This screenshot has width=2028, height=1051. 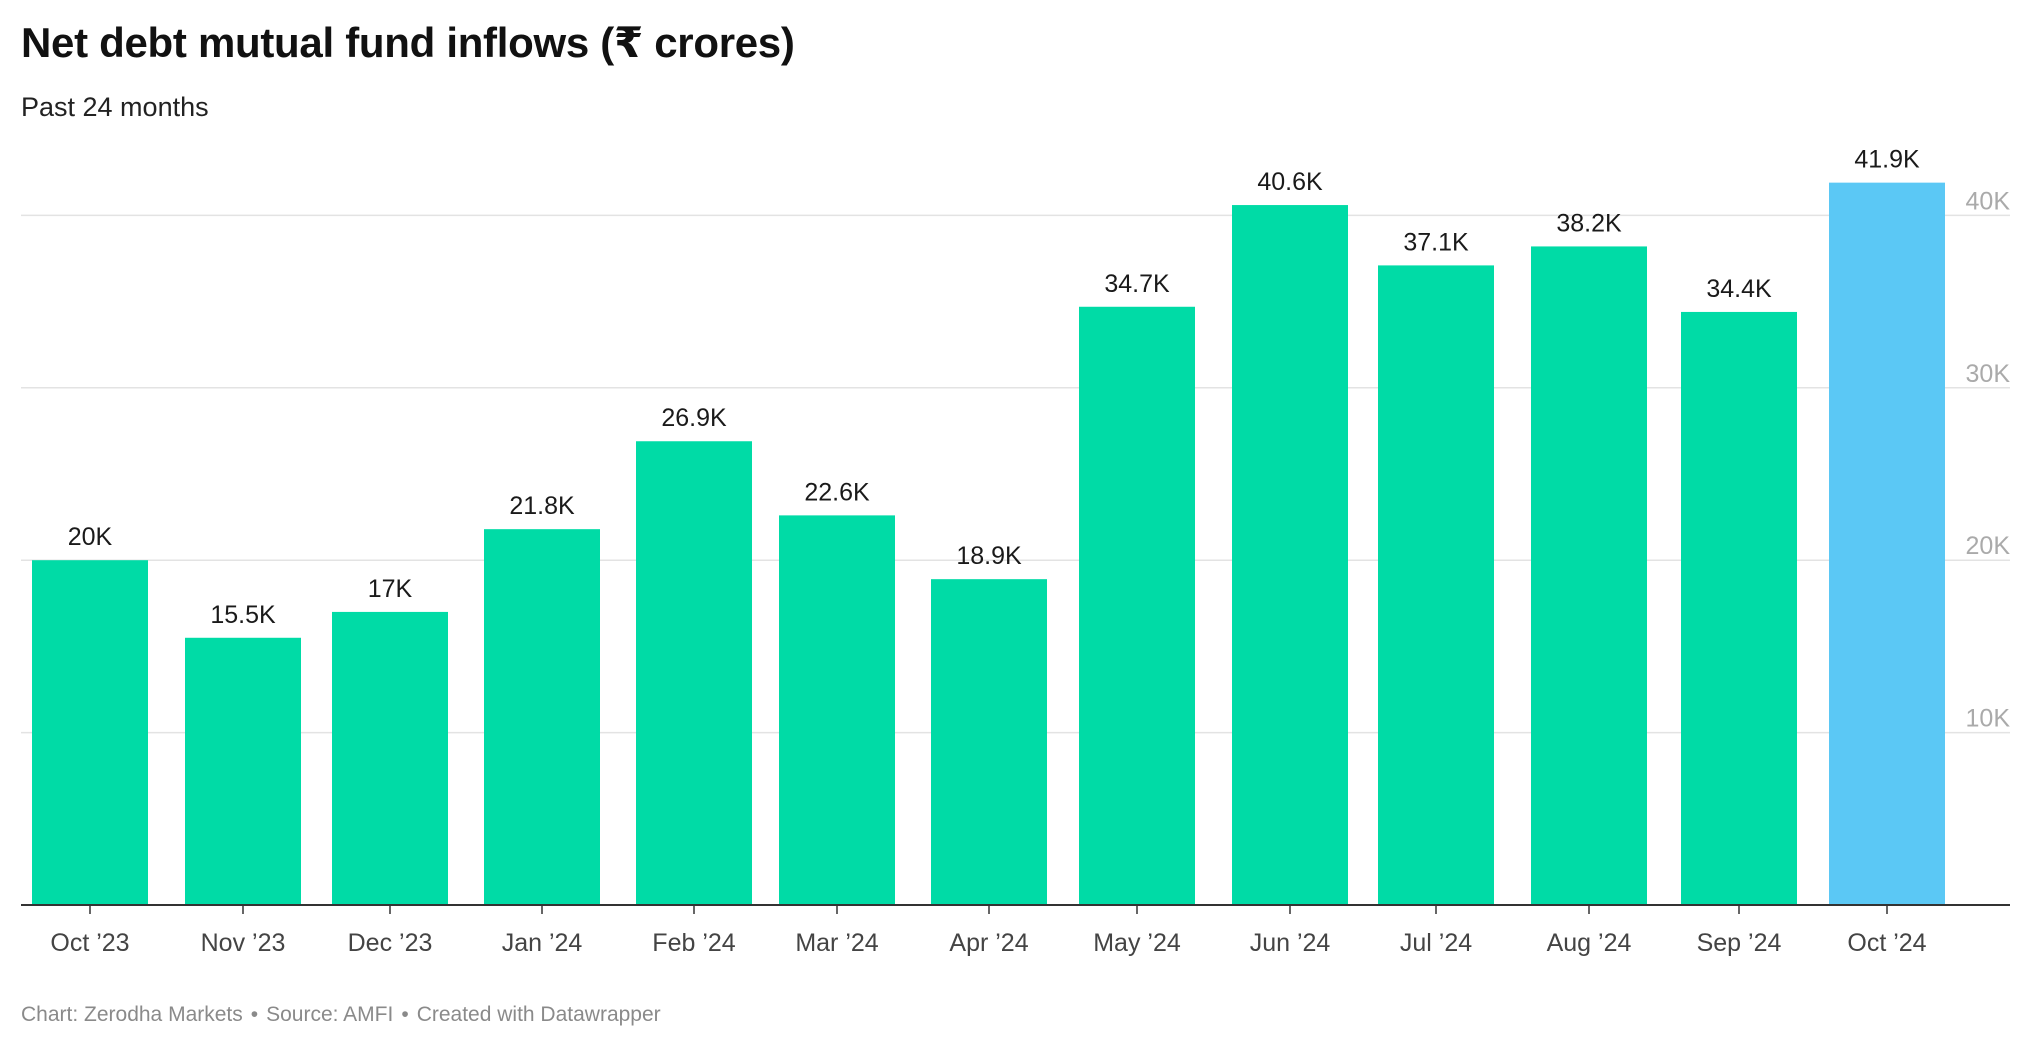 I want to click on x-tick-label: Sep ’24, so click(x=1739, y=943).